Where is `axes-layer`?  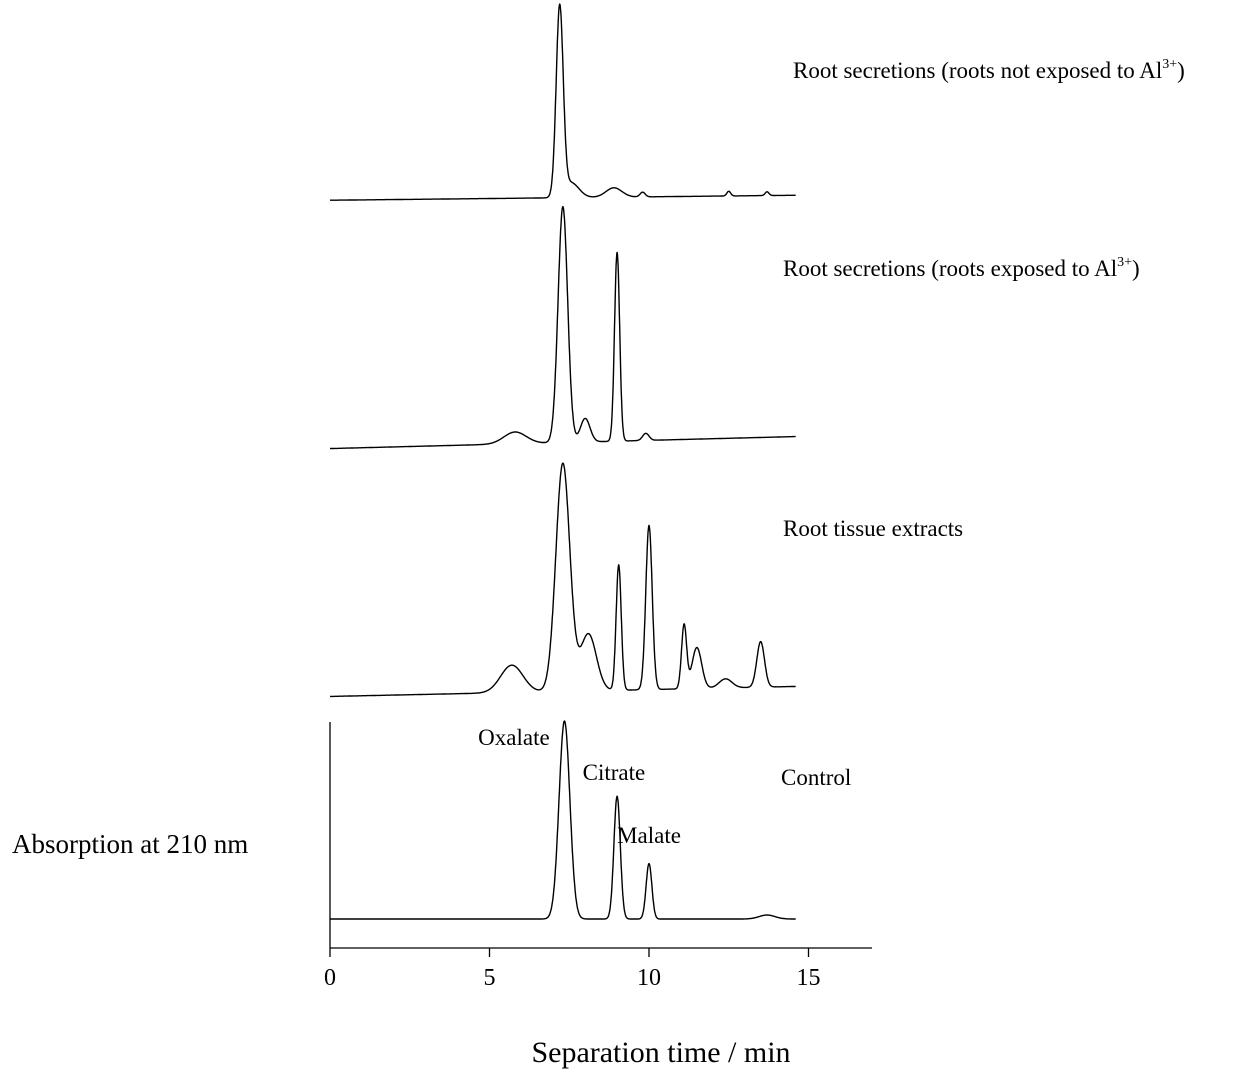
axes-layer is located at coordinates (600, 835).